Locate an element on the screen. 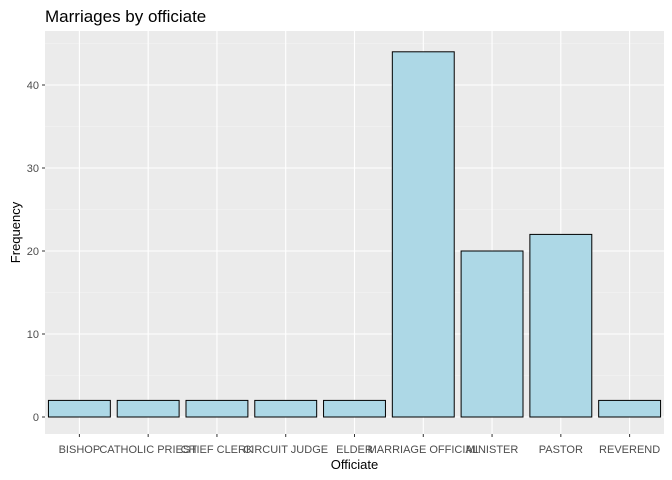  x-tick-label: PASTOR is located at coordinates (561, 450).